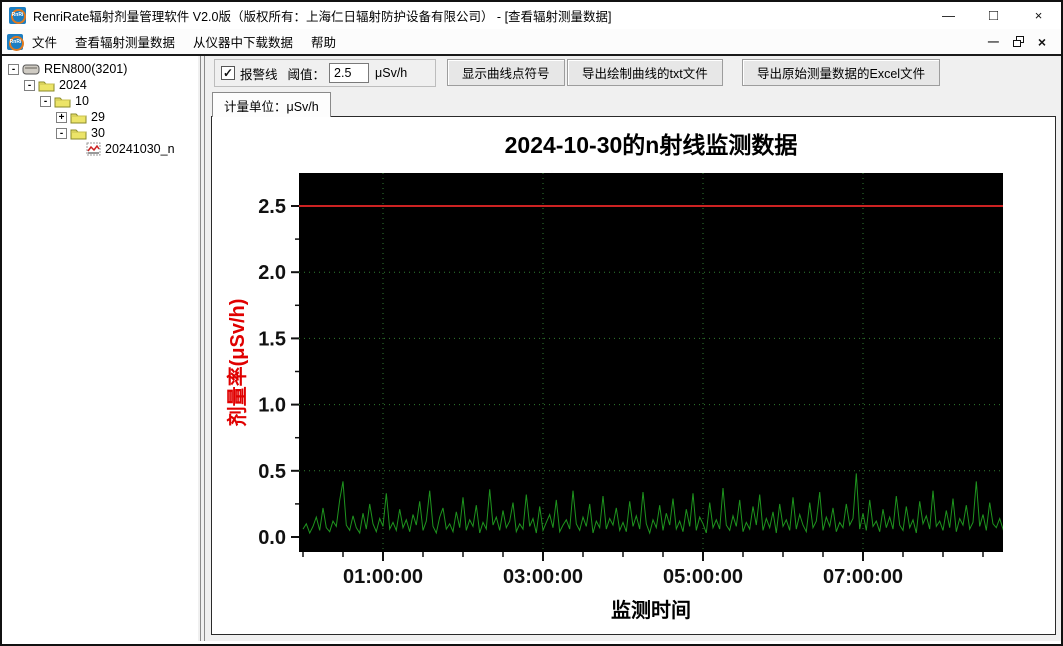 This screenshot has width=1063, height=646. I want to click on tree-node-20241030_n: 20241030_n, so click(100, 149).